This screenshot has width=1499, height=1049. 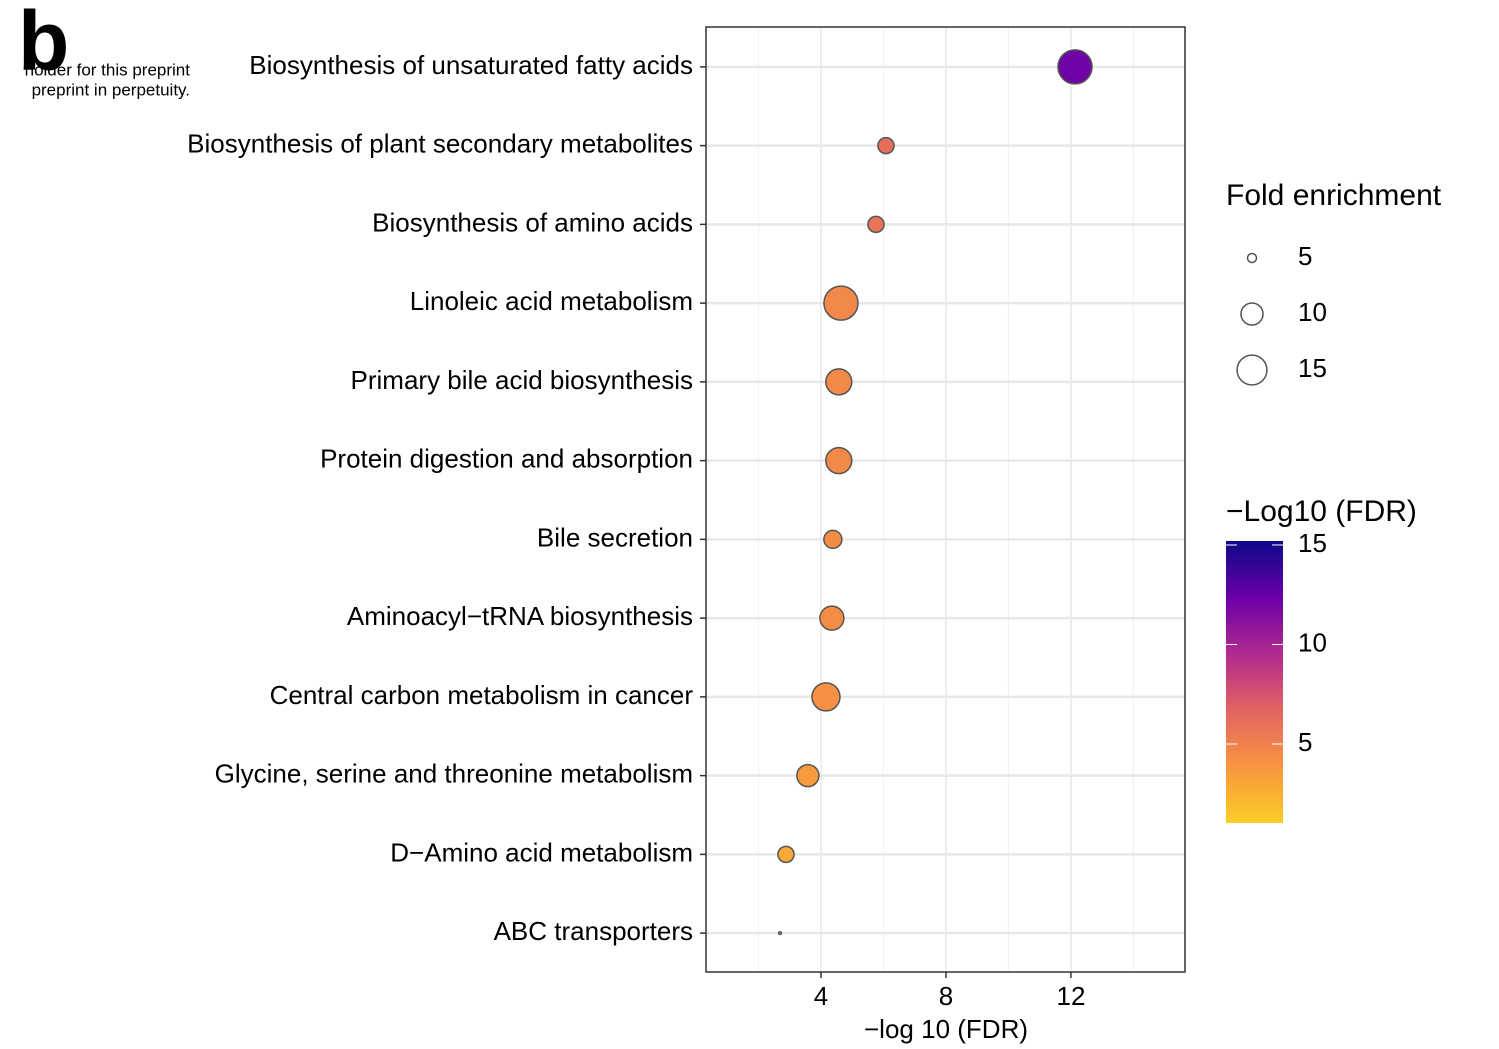 I want to click on size-legend-title: Fold enrichment, so click(x=1334, y=195).